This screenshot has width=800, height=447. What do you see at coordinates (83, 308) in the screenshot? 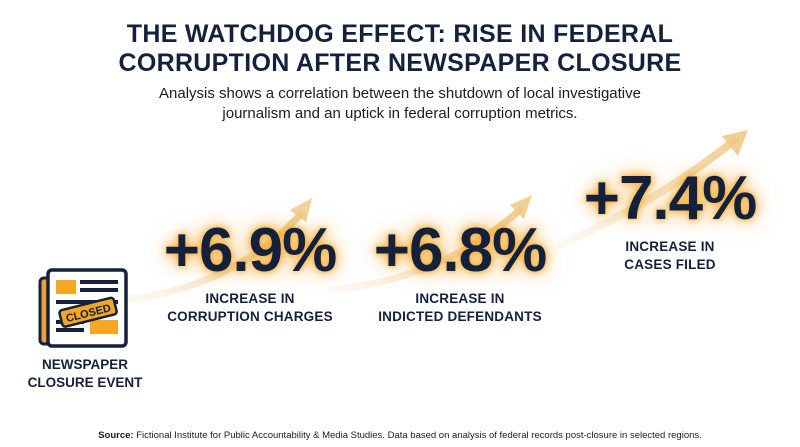
I see `closed-newspaper-icon: CLOSED` at bounding box center [83, 308].